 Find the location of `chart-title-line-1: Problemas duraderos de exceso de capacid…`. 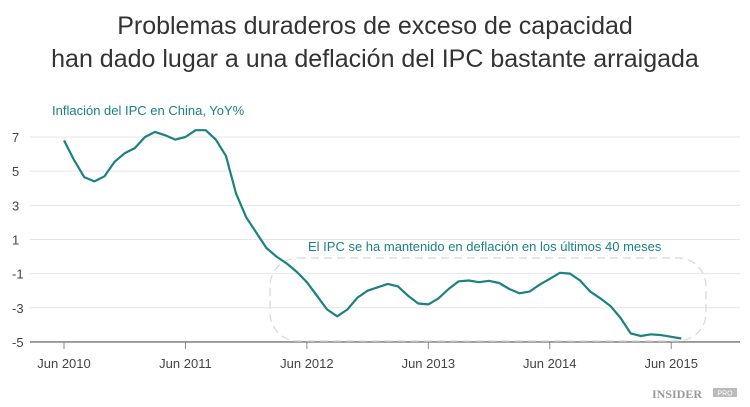

chart-title-line-1: Problemas duraderos de exceso de capacid… is located at coordinates (375, 26).